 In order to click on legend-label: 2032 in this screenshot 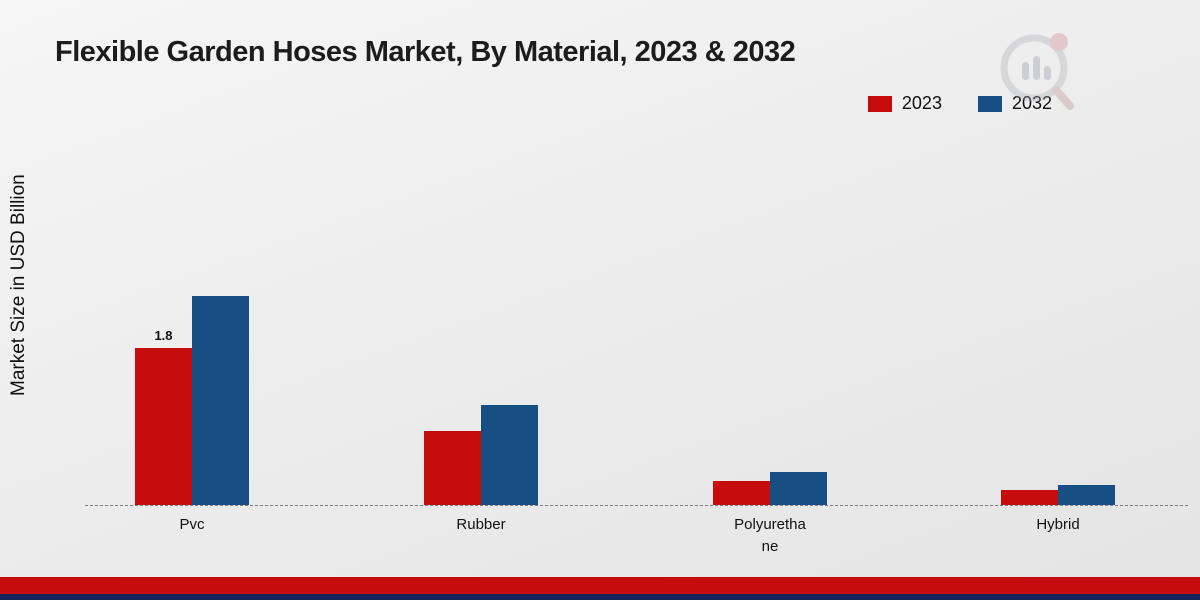, I will do `click(1031, 103)`.